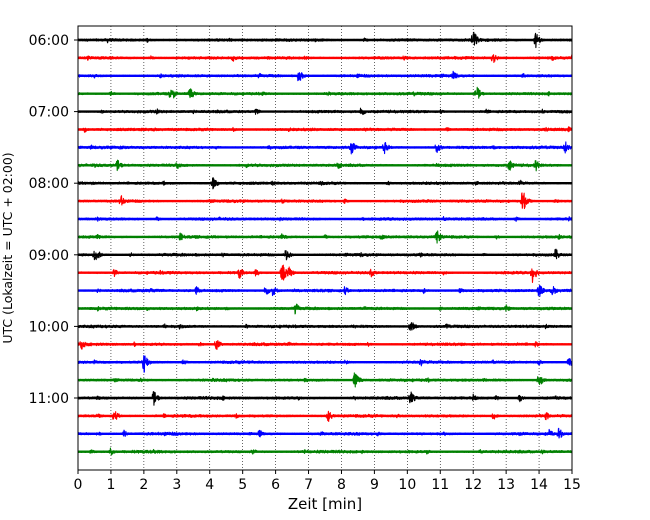  Describe the element at coordinates (341, 485) in the screenshot. I see `x-tick-label-8: 8` at that location.